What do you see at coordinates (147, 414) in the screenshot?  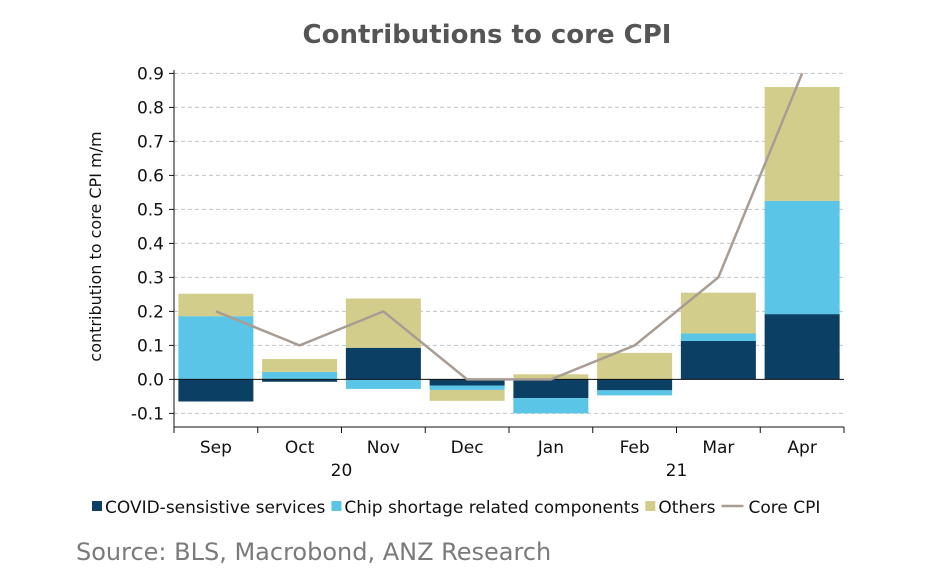 I see `y-tick-label: -0.1` at bounding box center [147, 414].